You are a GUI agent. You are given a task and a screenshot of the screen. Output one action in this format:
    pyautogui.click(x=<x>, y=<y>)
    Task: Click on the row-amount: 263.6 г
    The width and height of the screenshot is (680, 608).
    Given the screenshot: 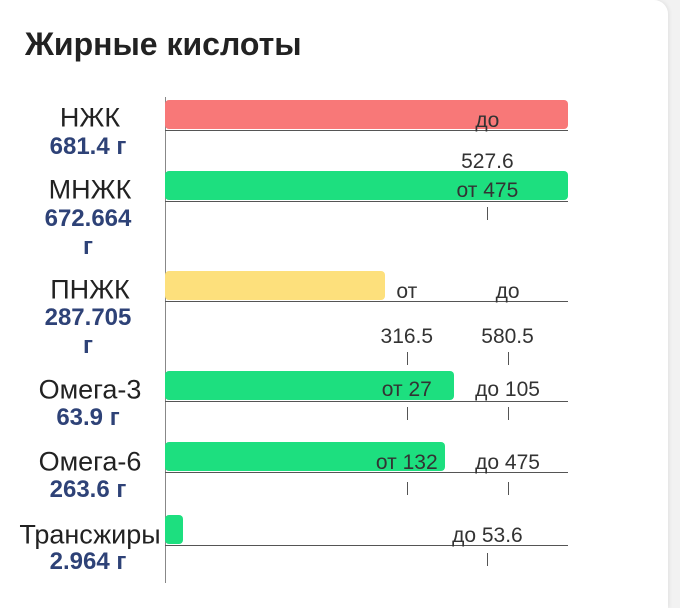 What is the action you would take?
    pyautogui.click(x=88, y=489)
    